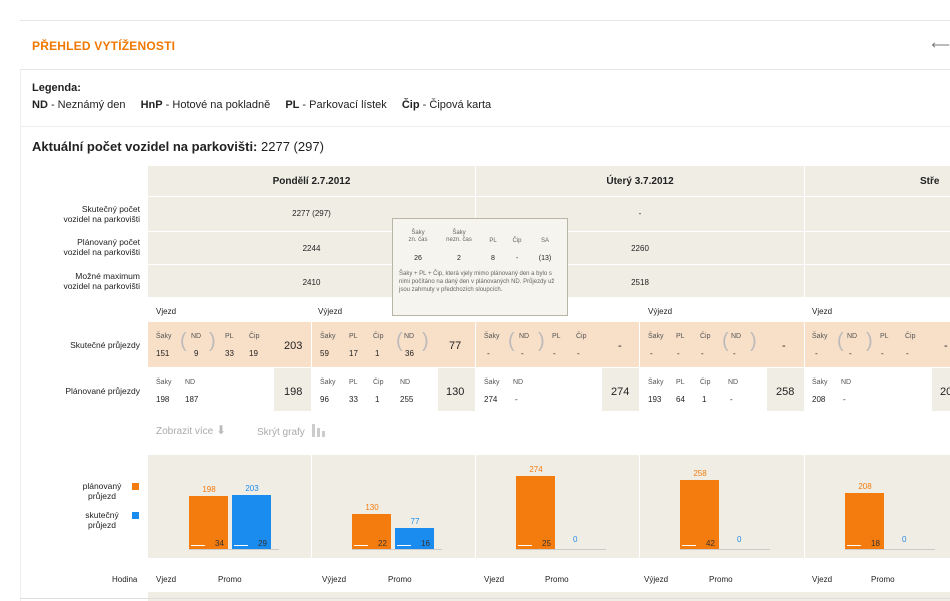 Image resolution: width=950 pixels, height=601 pixels. What do you see at coordinates (221, 430) in the screenshot?
I see `arrow-down-icon: ⬇` at bounding box center [221, 430].